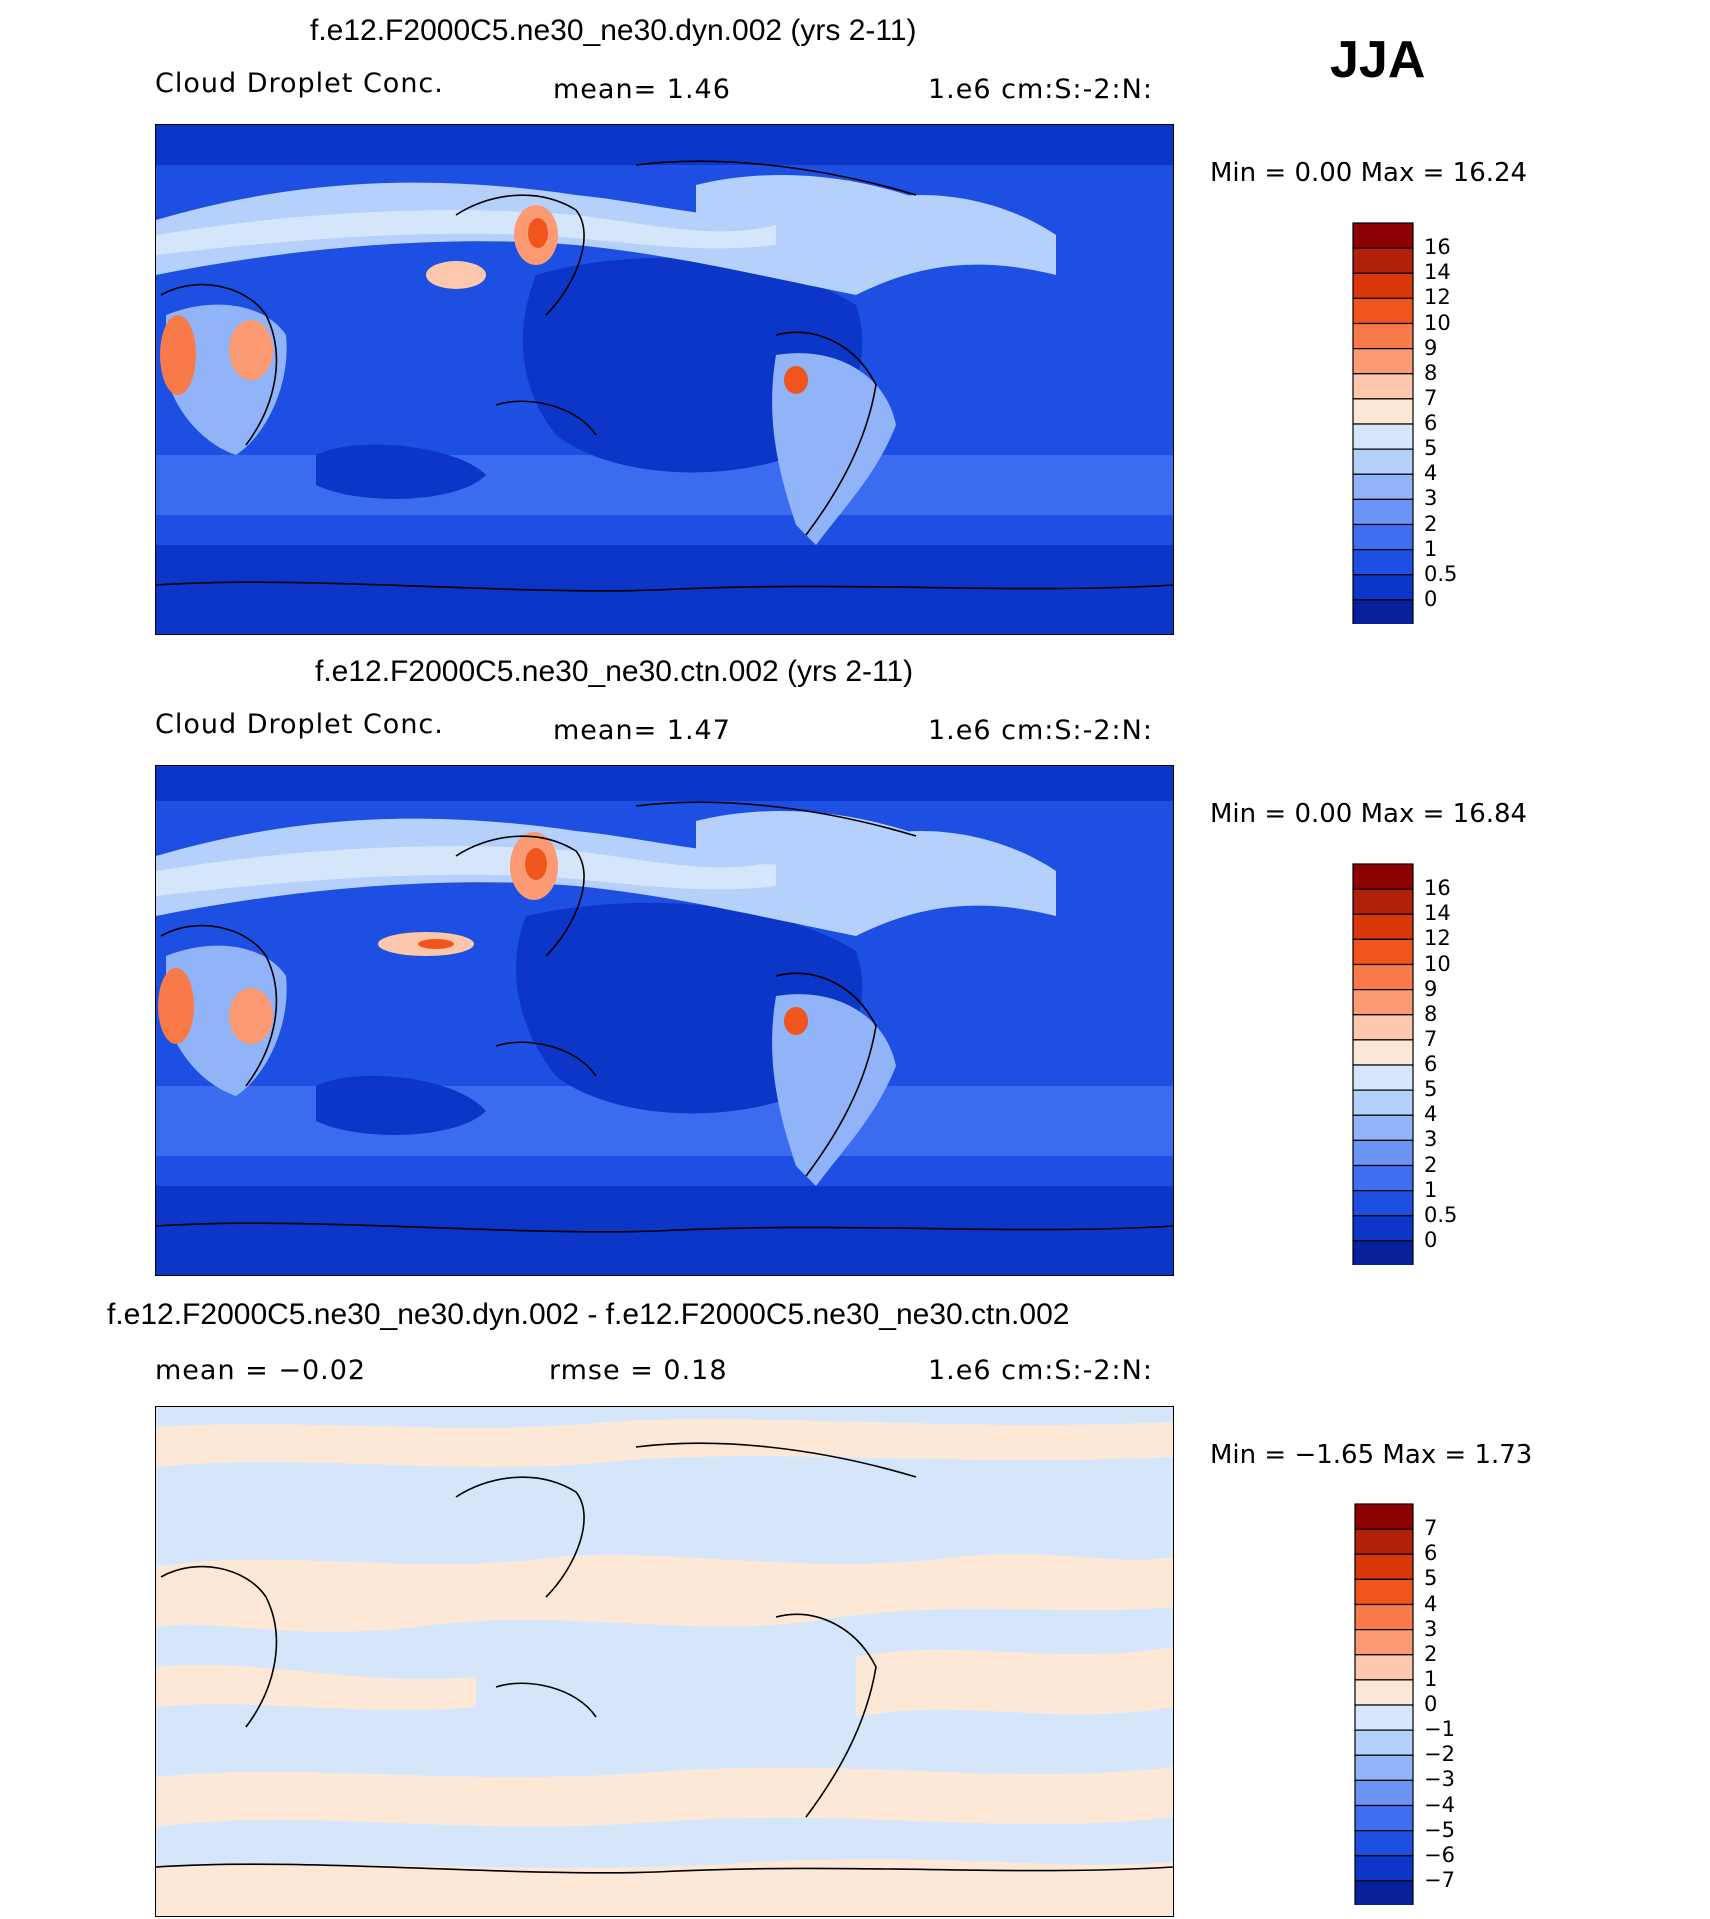 Image resolution: width=1710 pixels, height=1919 pixels. What do you see at coordinates (1439, 1879) in the screenshot?
I see `colorbar-tick-label: −7` at bounding box center [1439, 1879].